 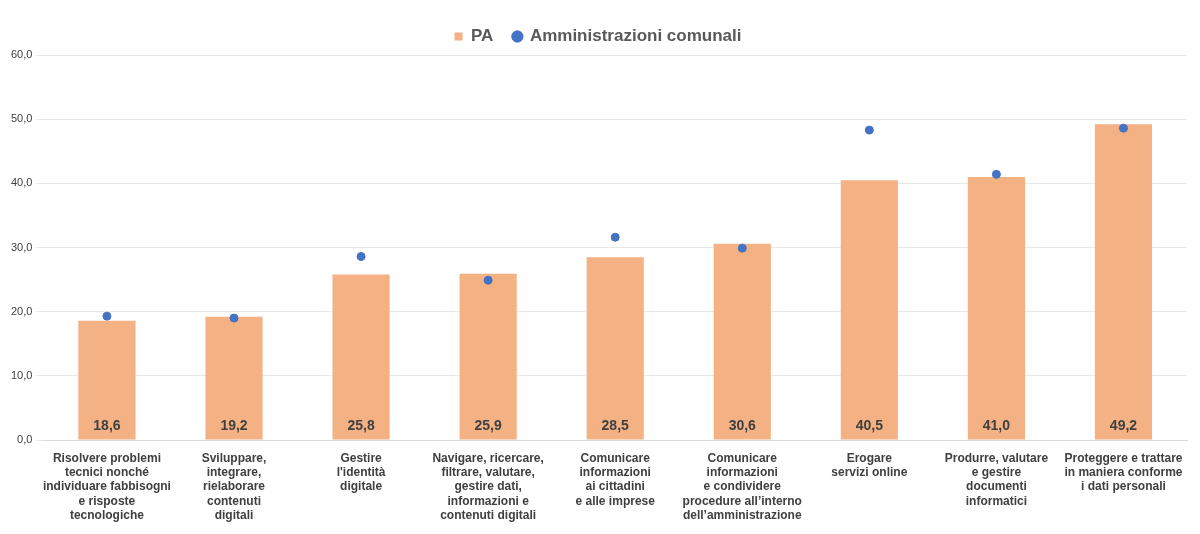 I want to click on y-tick-label: 10,0, so click(x=21, y=374).